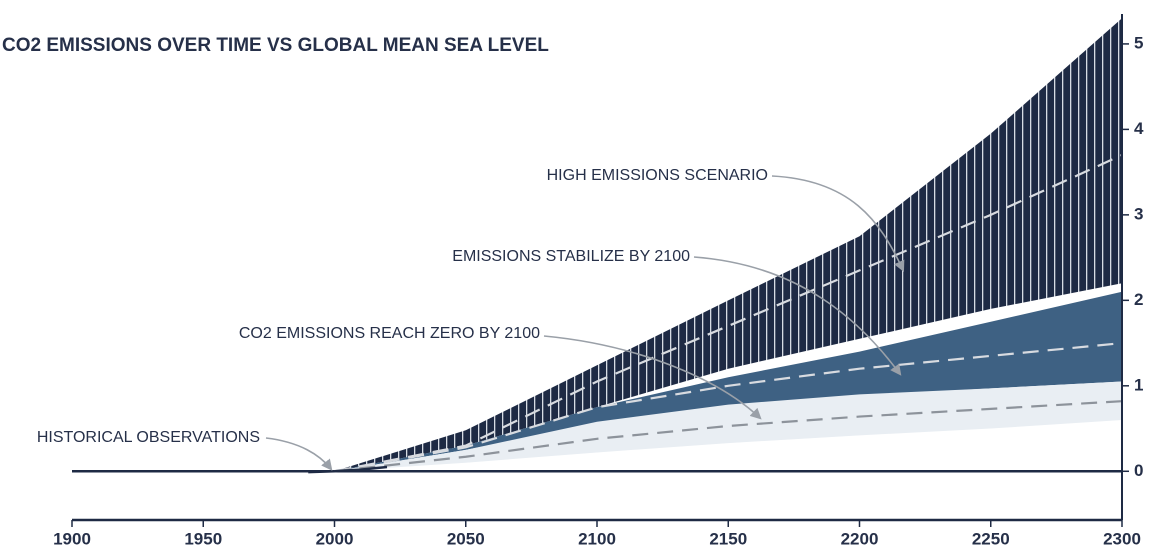  What do you see at coordinates (1122, 538) in the screenshot?
I see `x-tick-label: 2300` at bounding box center [1122, 538].